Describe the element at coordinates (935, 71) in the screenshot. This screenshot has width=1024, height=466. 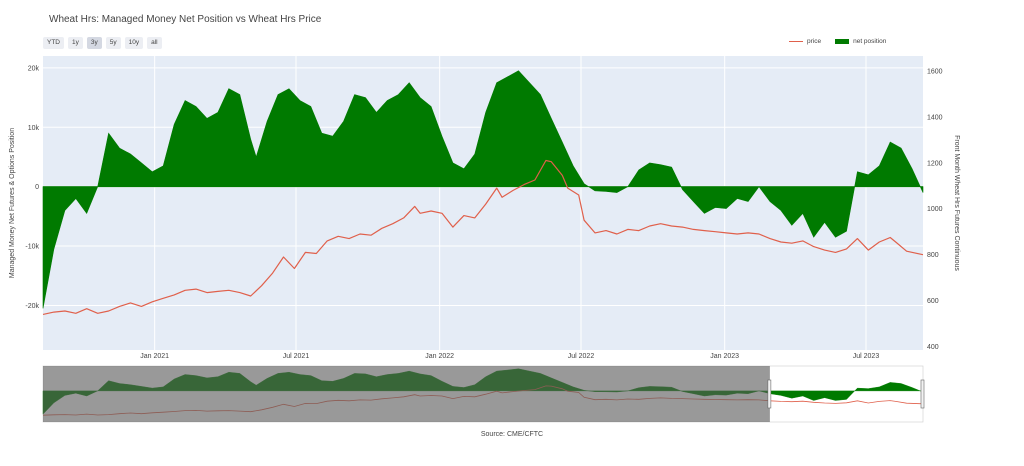
I see `y-right-tick-label: 1600` at that location.